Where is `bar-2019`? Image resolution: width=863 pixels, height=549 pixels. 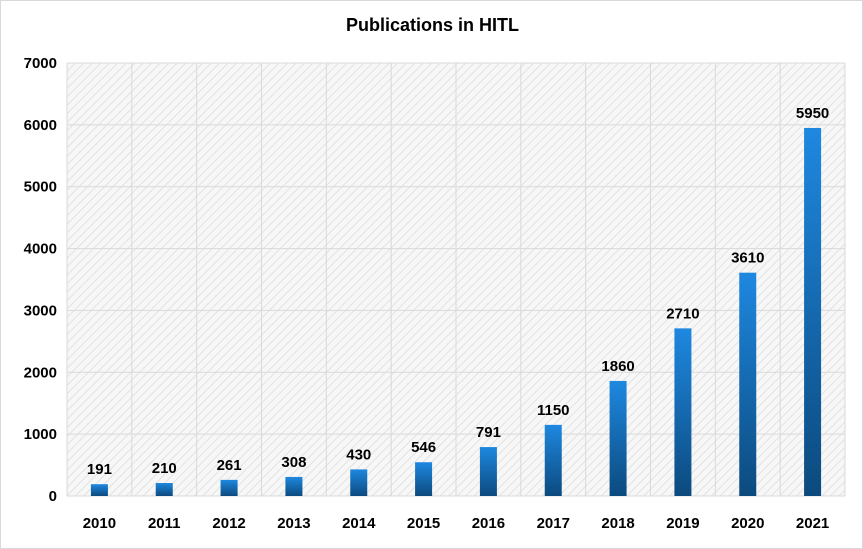 bar-2019 is located at coordinates (683, 412).